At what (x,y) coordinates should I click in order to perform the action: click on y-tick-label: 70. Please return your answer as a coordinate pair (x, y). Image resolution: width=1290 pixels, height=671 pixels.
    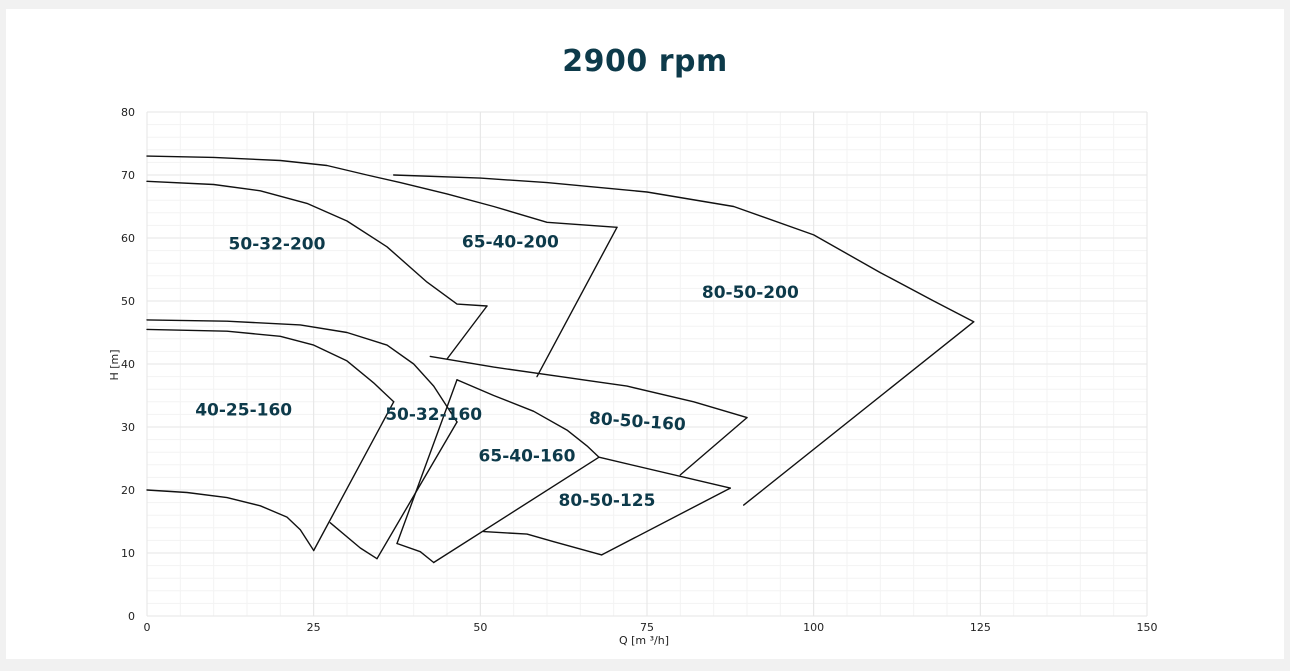
    Looking at the image, I should click on (128, 175).